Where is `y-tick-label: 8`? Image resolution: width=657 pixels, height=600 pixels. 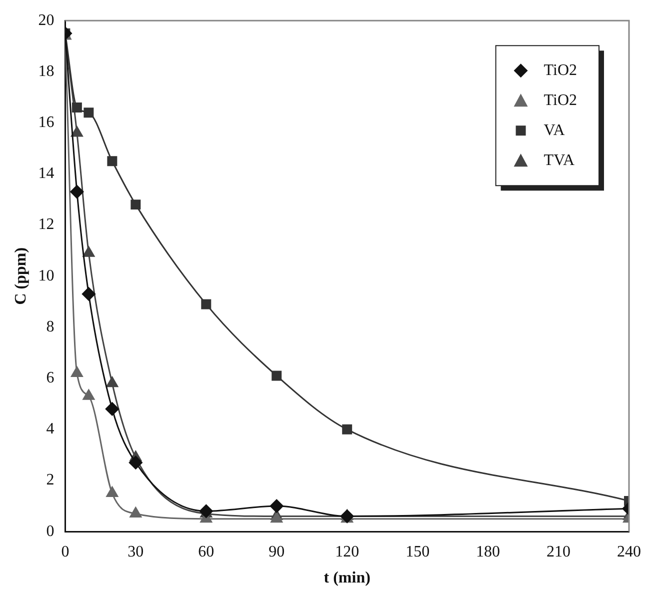
y-tick-label: 8 is located at coordinates (50, 327).